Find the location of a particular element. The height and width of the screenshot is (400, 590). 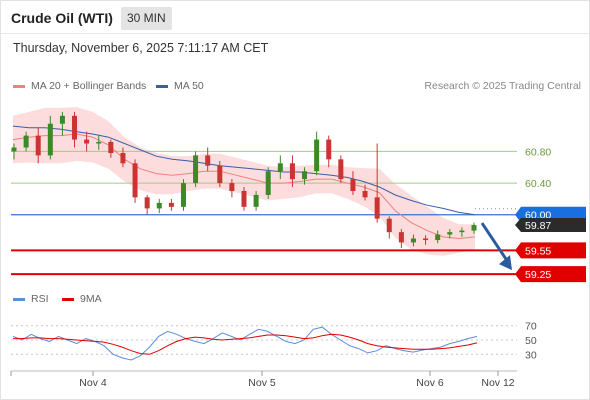

forecast-arrow-shaft is located at coordinates (495, 242).